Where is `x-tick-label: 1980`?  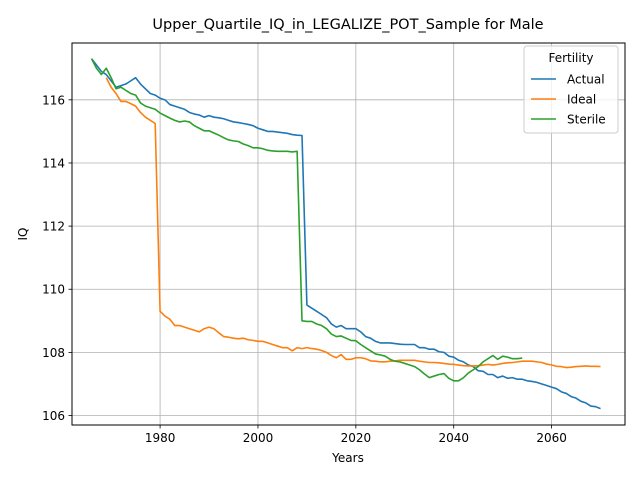
x-tick-label: 1980 is located at coordinates (160, 438).